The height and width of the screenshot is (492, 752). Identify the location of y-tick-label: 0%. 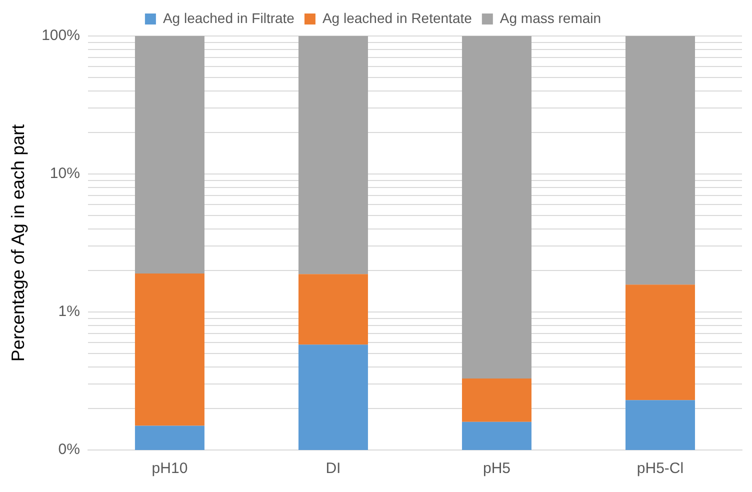
(69, 449).